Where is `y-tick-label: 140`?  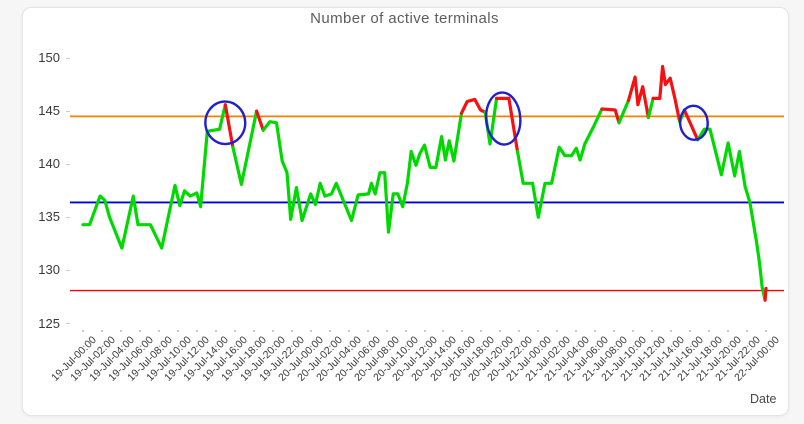
y-tick-label: 140 is located at coordinates (49, 164).